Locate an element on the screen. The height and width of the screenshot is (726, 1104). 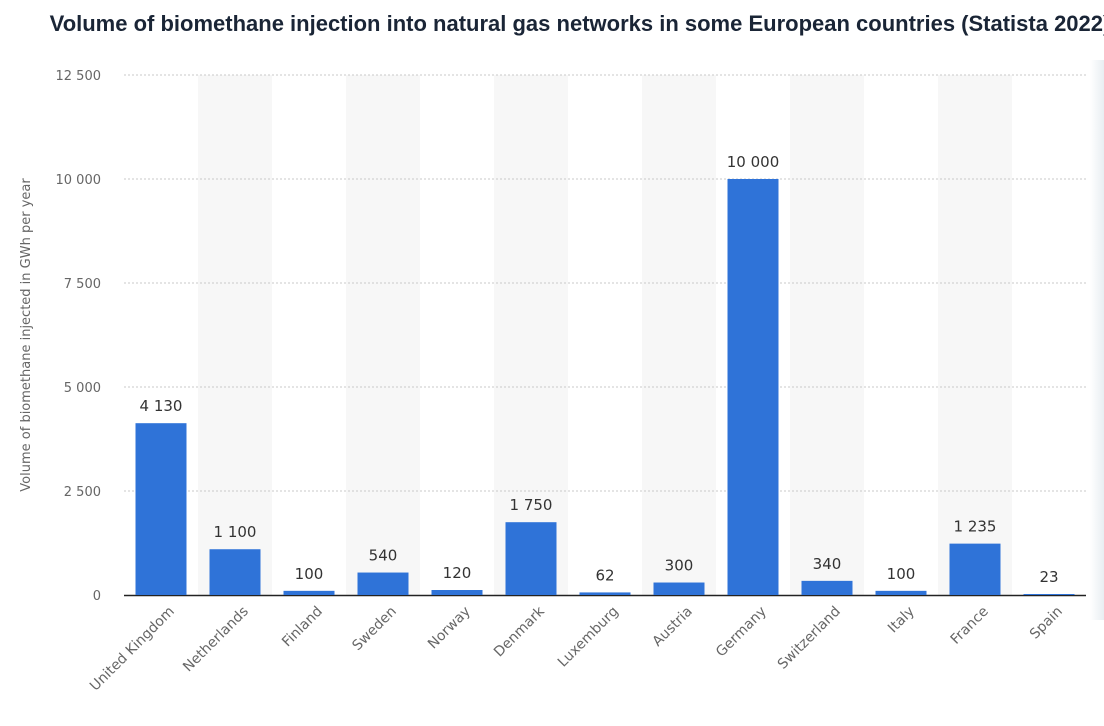
x-tick-label: Finland is located at coordinates (302, 627).